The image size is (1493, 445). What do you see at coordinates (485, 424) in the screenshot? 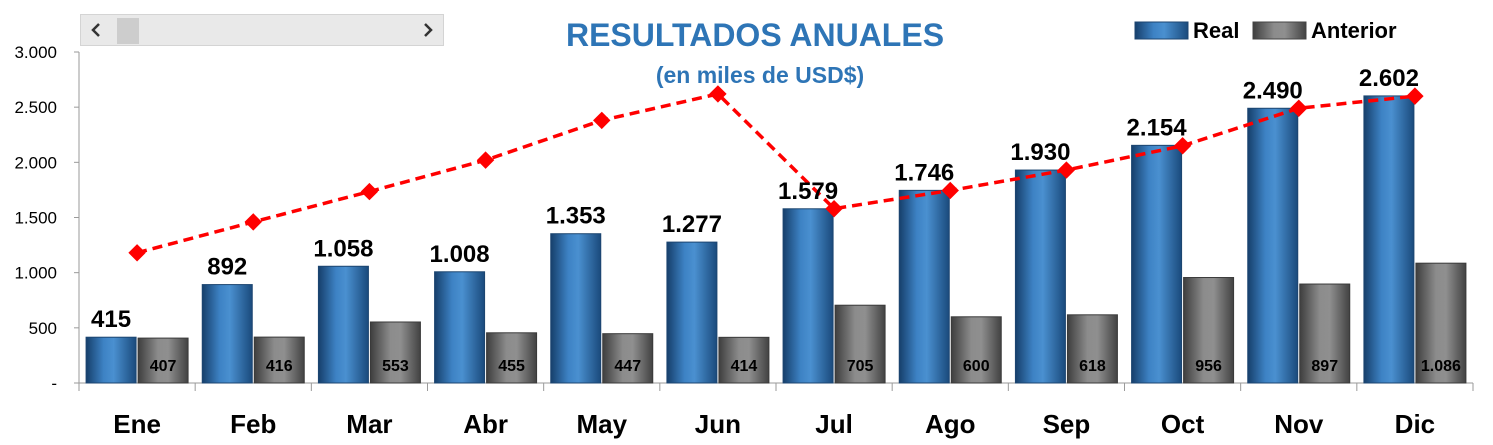
I see `x-category-label: Abr` at bounding box center [485, 424].